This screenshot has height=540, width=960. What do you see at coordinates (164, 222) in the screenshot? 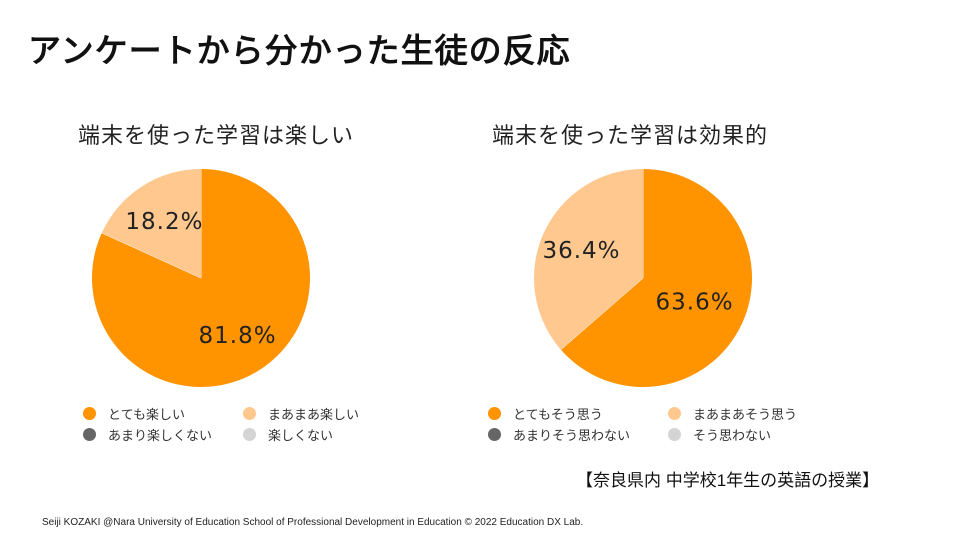
I see `pie-data-label: 18.2%` at bounding box center [164, 222].